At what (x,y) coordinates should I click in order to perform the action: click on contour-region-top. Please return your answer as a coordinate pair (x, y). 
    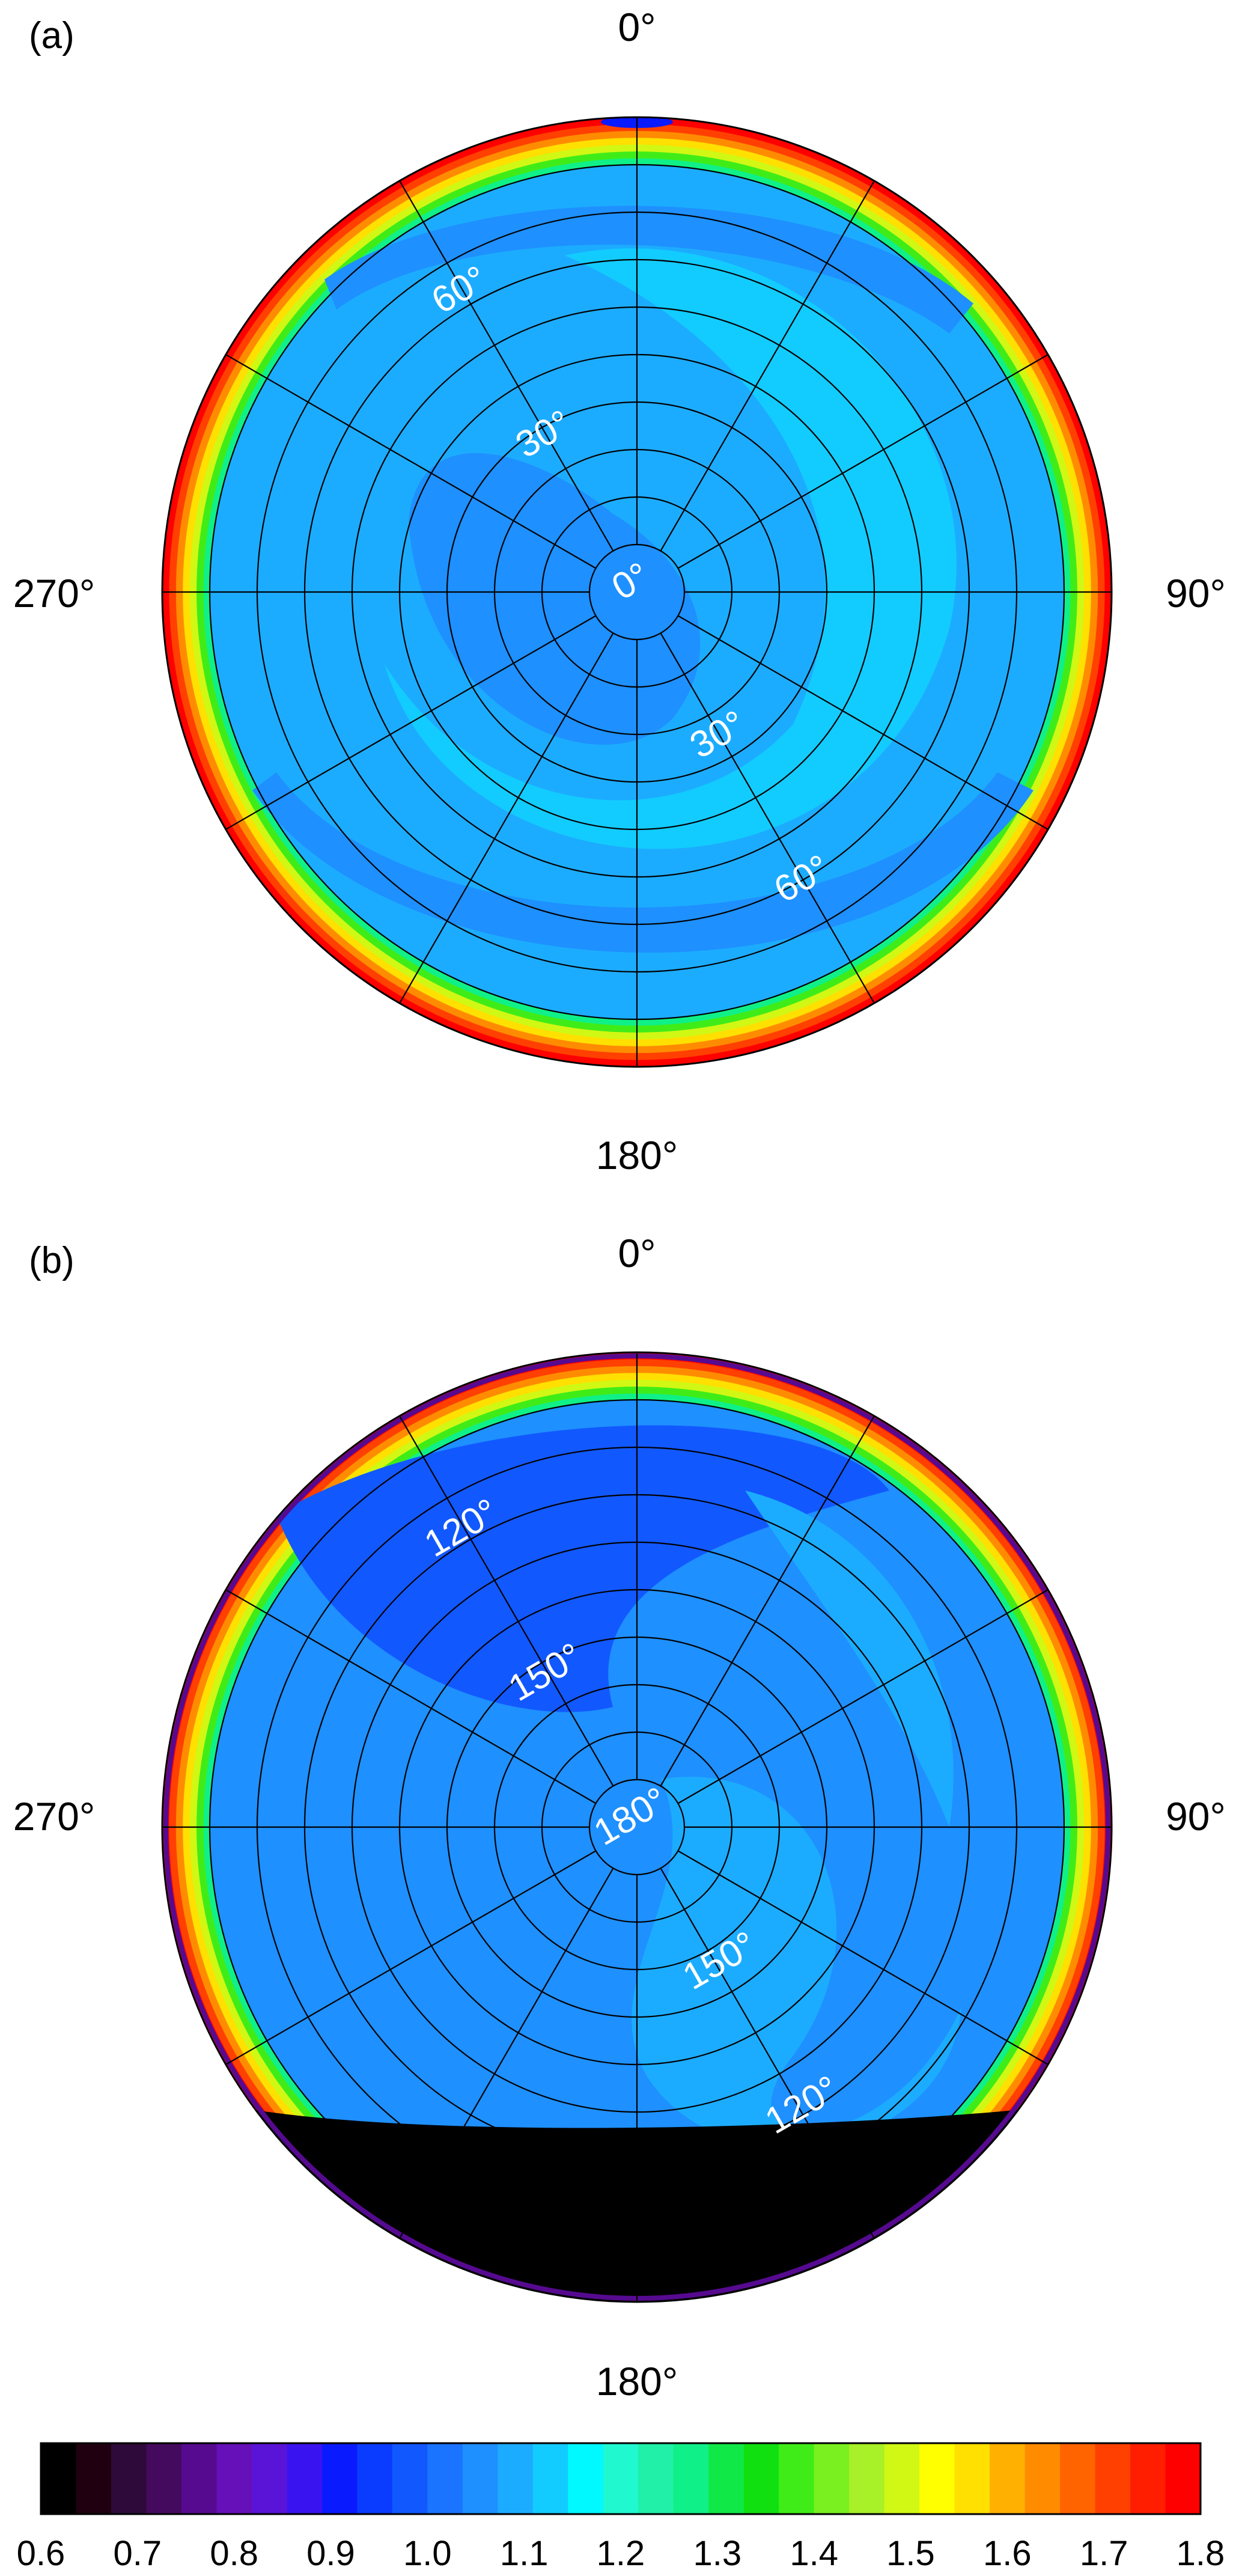
    Looking at the image, I should click on (648, 270).